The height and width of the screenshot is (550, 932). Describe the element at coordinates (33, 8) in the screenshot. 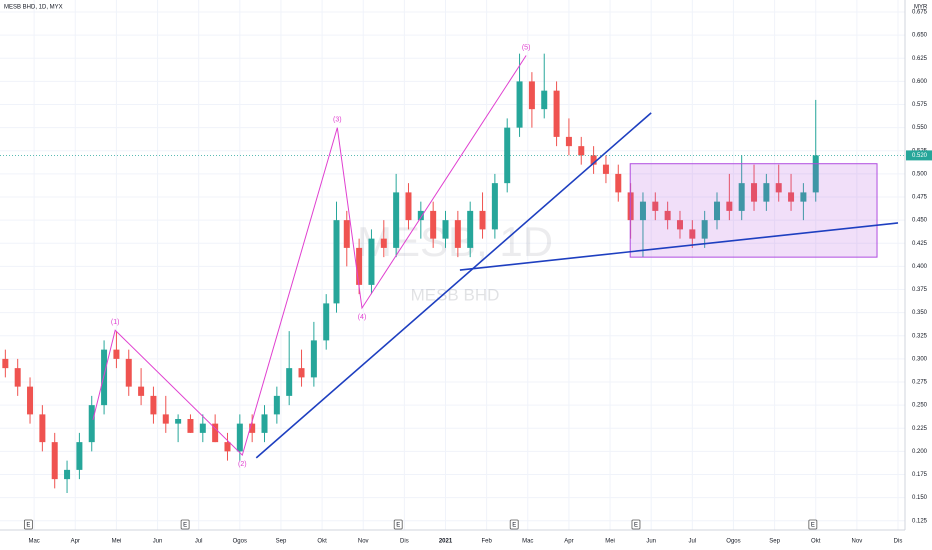

I see `chart-title: MESB BHD, 1D, MYX` at that location.